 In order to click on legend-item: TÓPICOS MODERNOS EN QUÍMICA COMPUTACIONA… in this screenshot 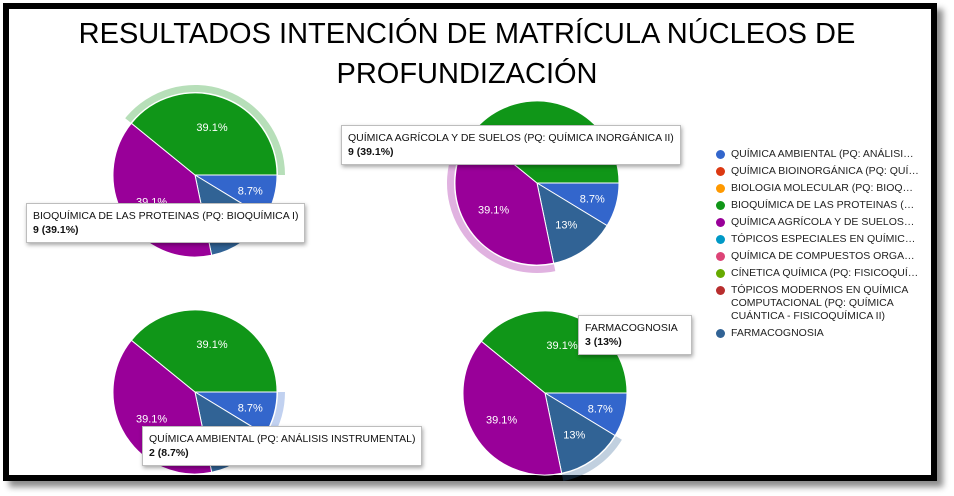, I will do `click(823, 303)`.